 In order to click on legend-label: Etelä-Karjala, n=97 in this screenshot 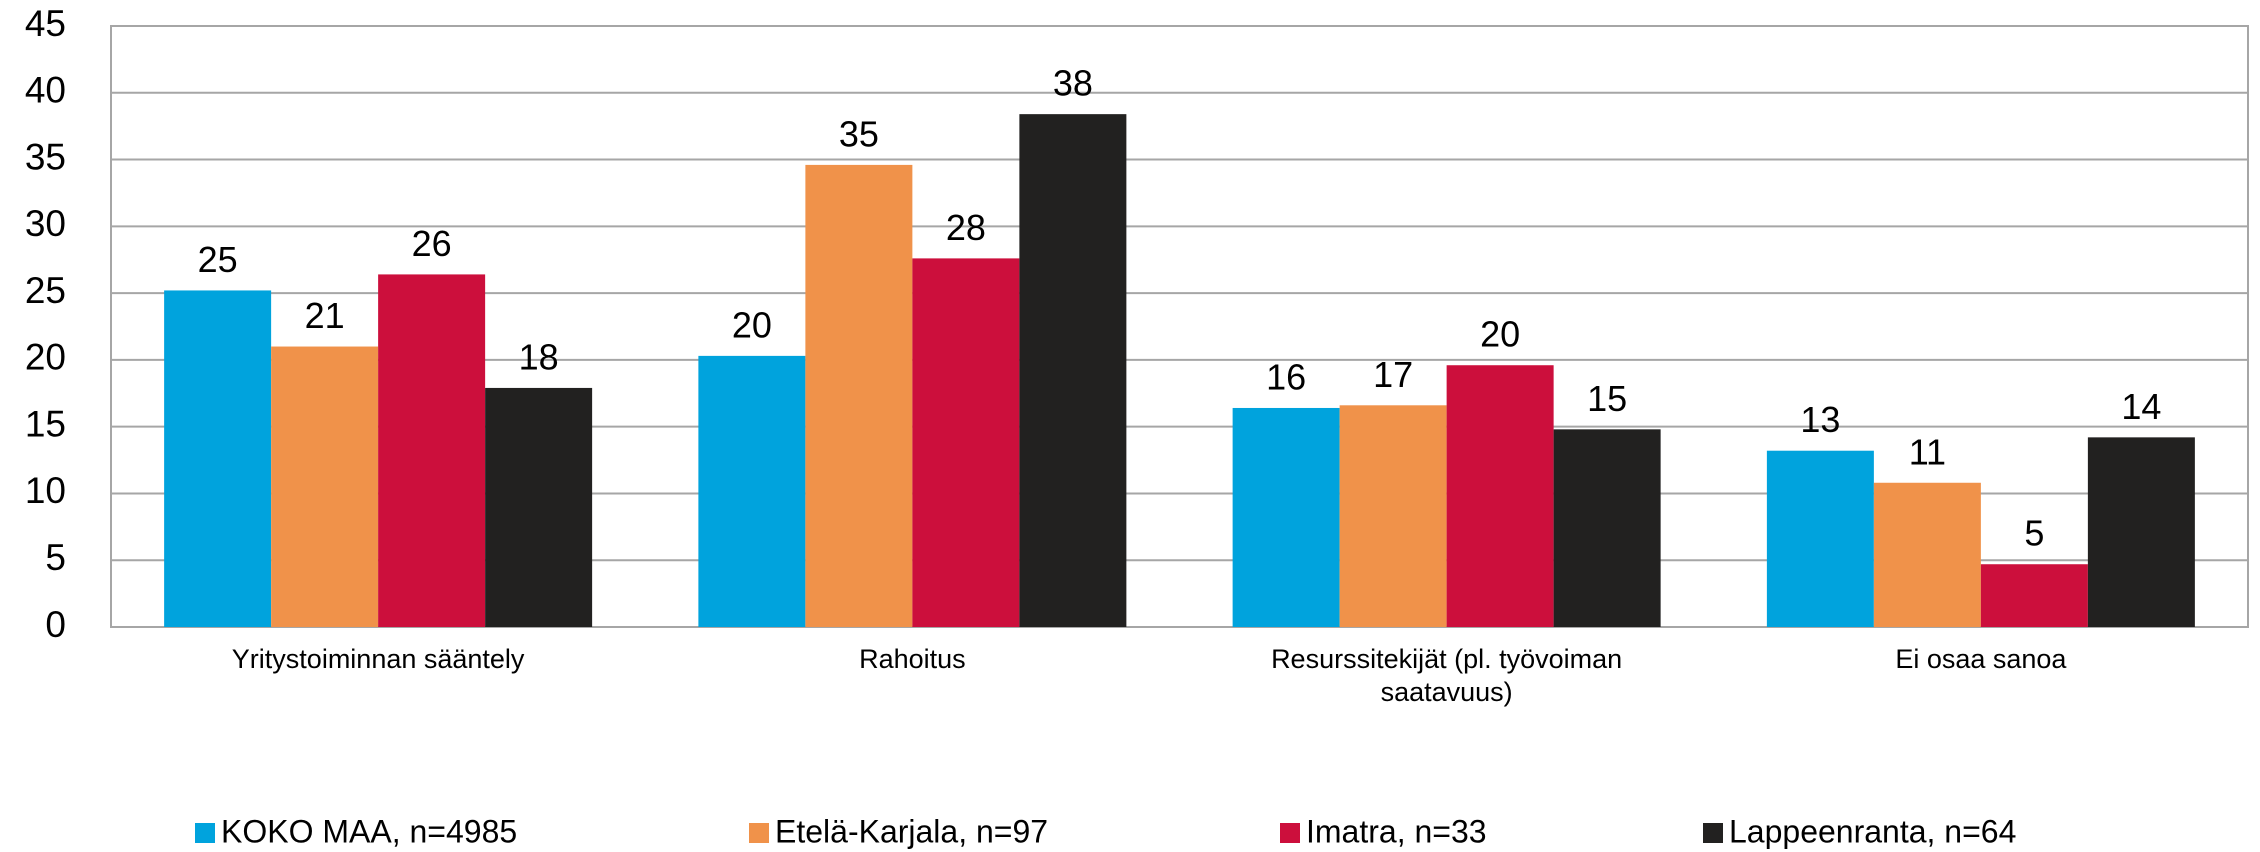, I will do `click(911, 831)`.